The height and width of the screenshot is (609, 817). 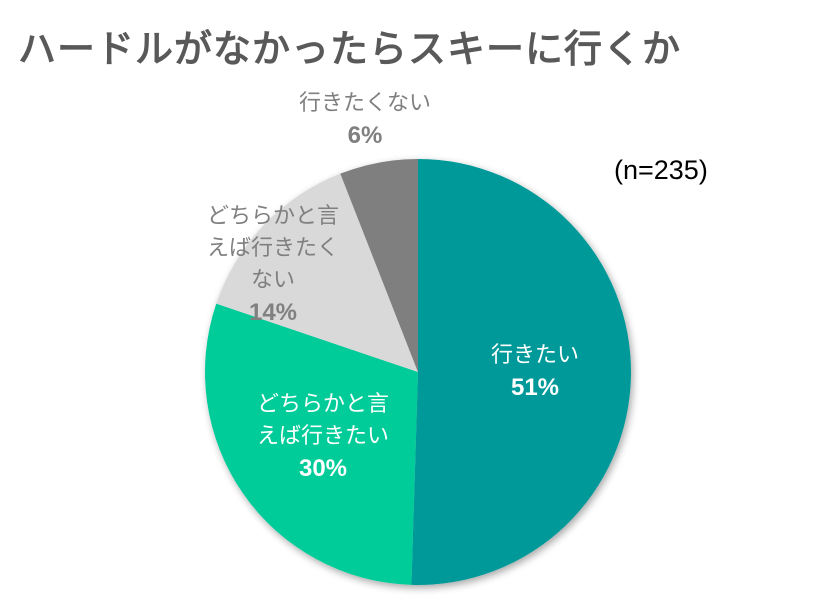 What do you see at coordinates (272, 265) in the screenshot?
I see `label-rather-not-want-to-go: どちらかと言 えば行きたく ない 14%` at bounding box center [272, 265].